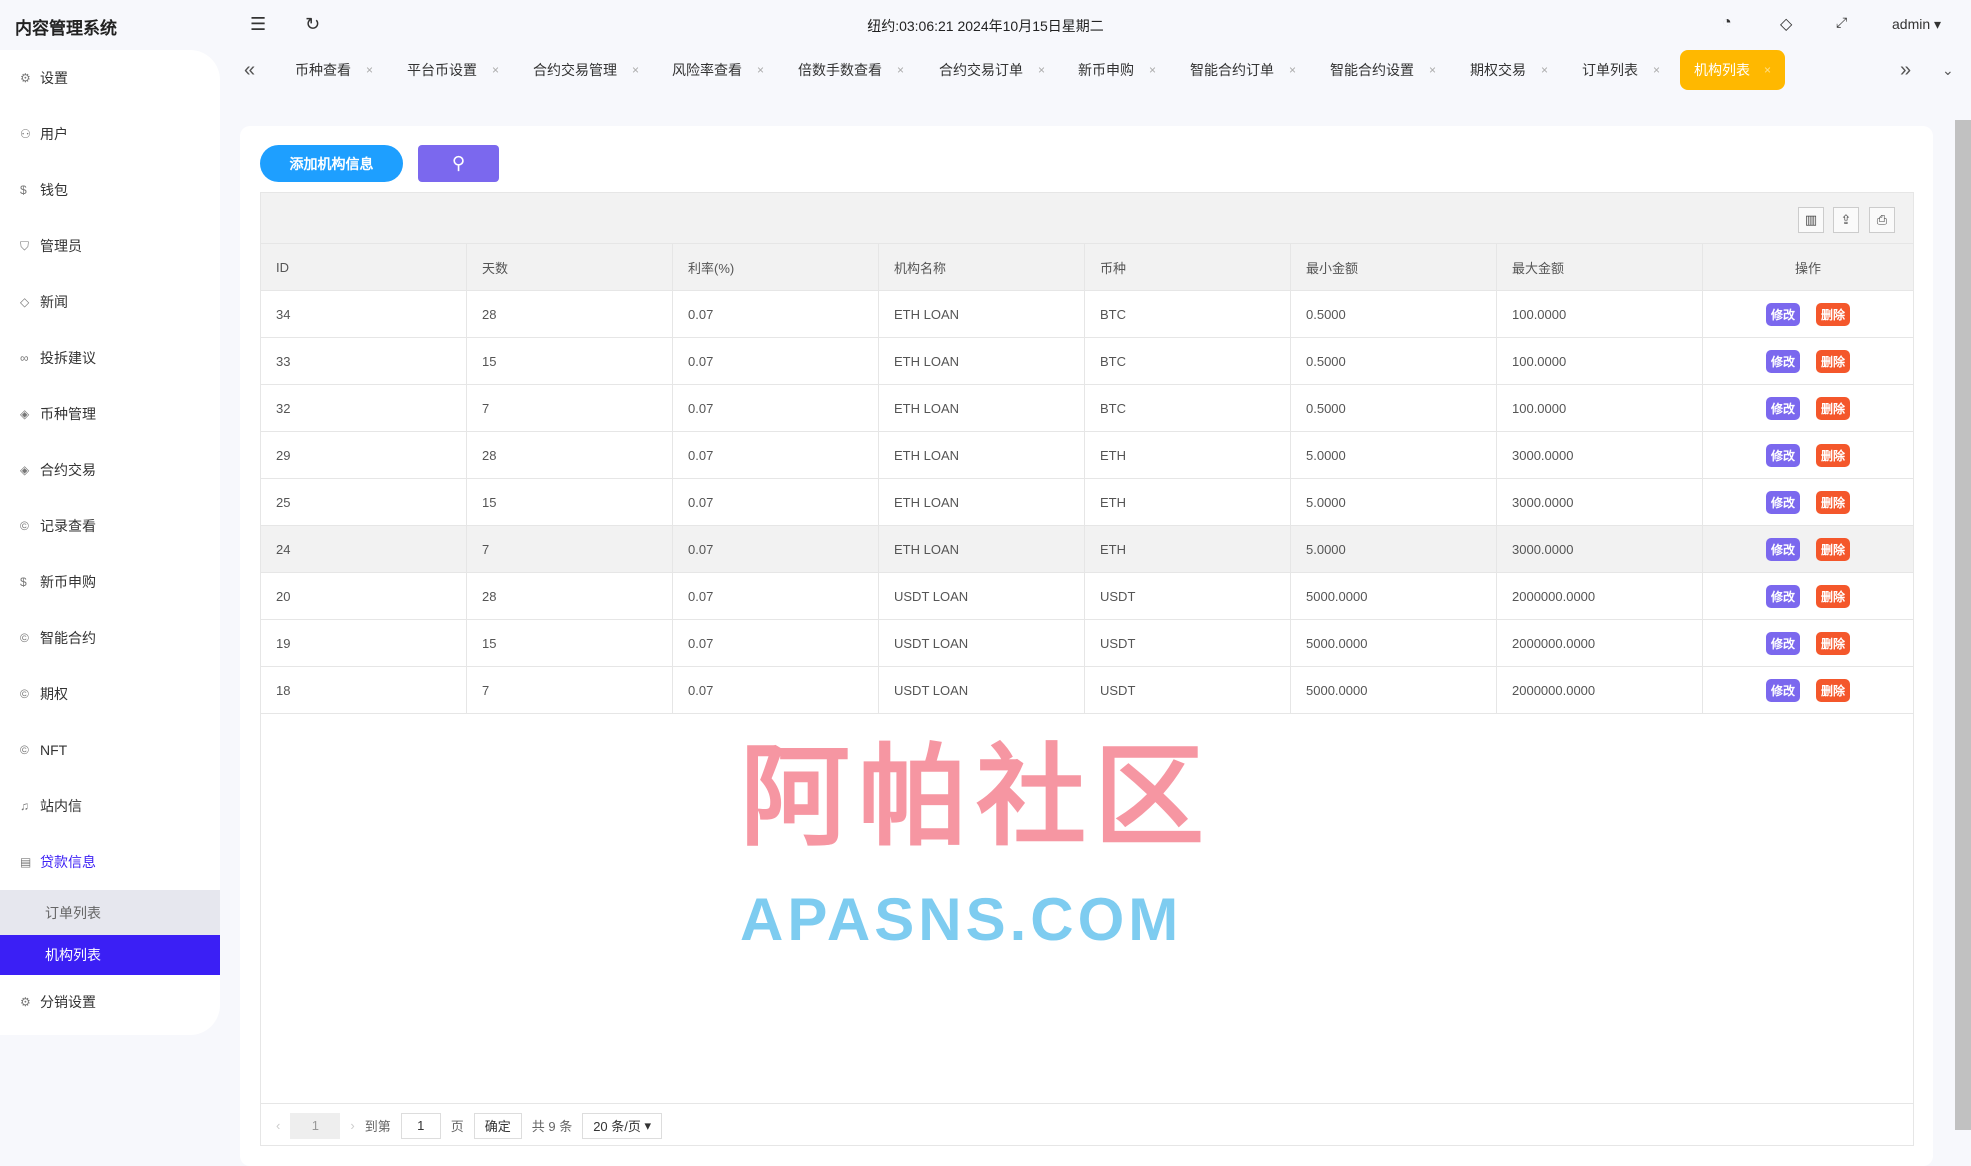 Image resolution: width=1971 pixels, height=1166 pixels. What do you see at coordinates (1727, 22) in the screenshot?
I see `theme-icon: ◔` at bounding box center [1727, 22].